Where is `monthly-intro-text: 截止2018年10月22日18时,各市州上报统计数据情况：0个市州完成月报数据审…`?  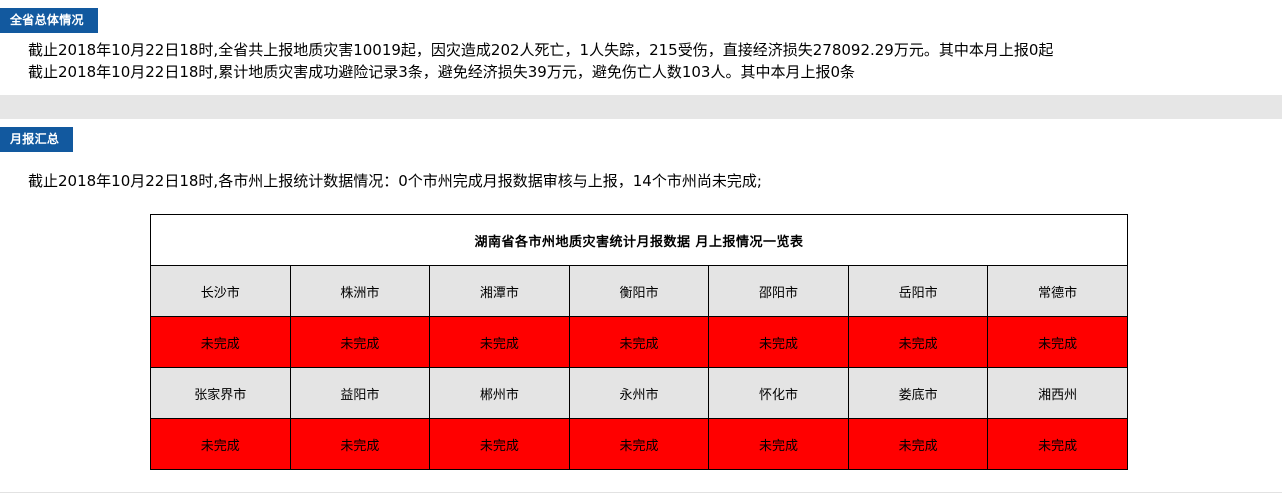 monthly-intro-text: 截止2018年10月22日18时,各市州上报统计数据情况：0个市州完成月报数据审… is located at coordinates (395, 181).